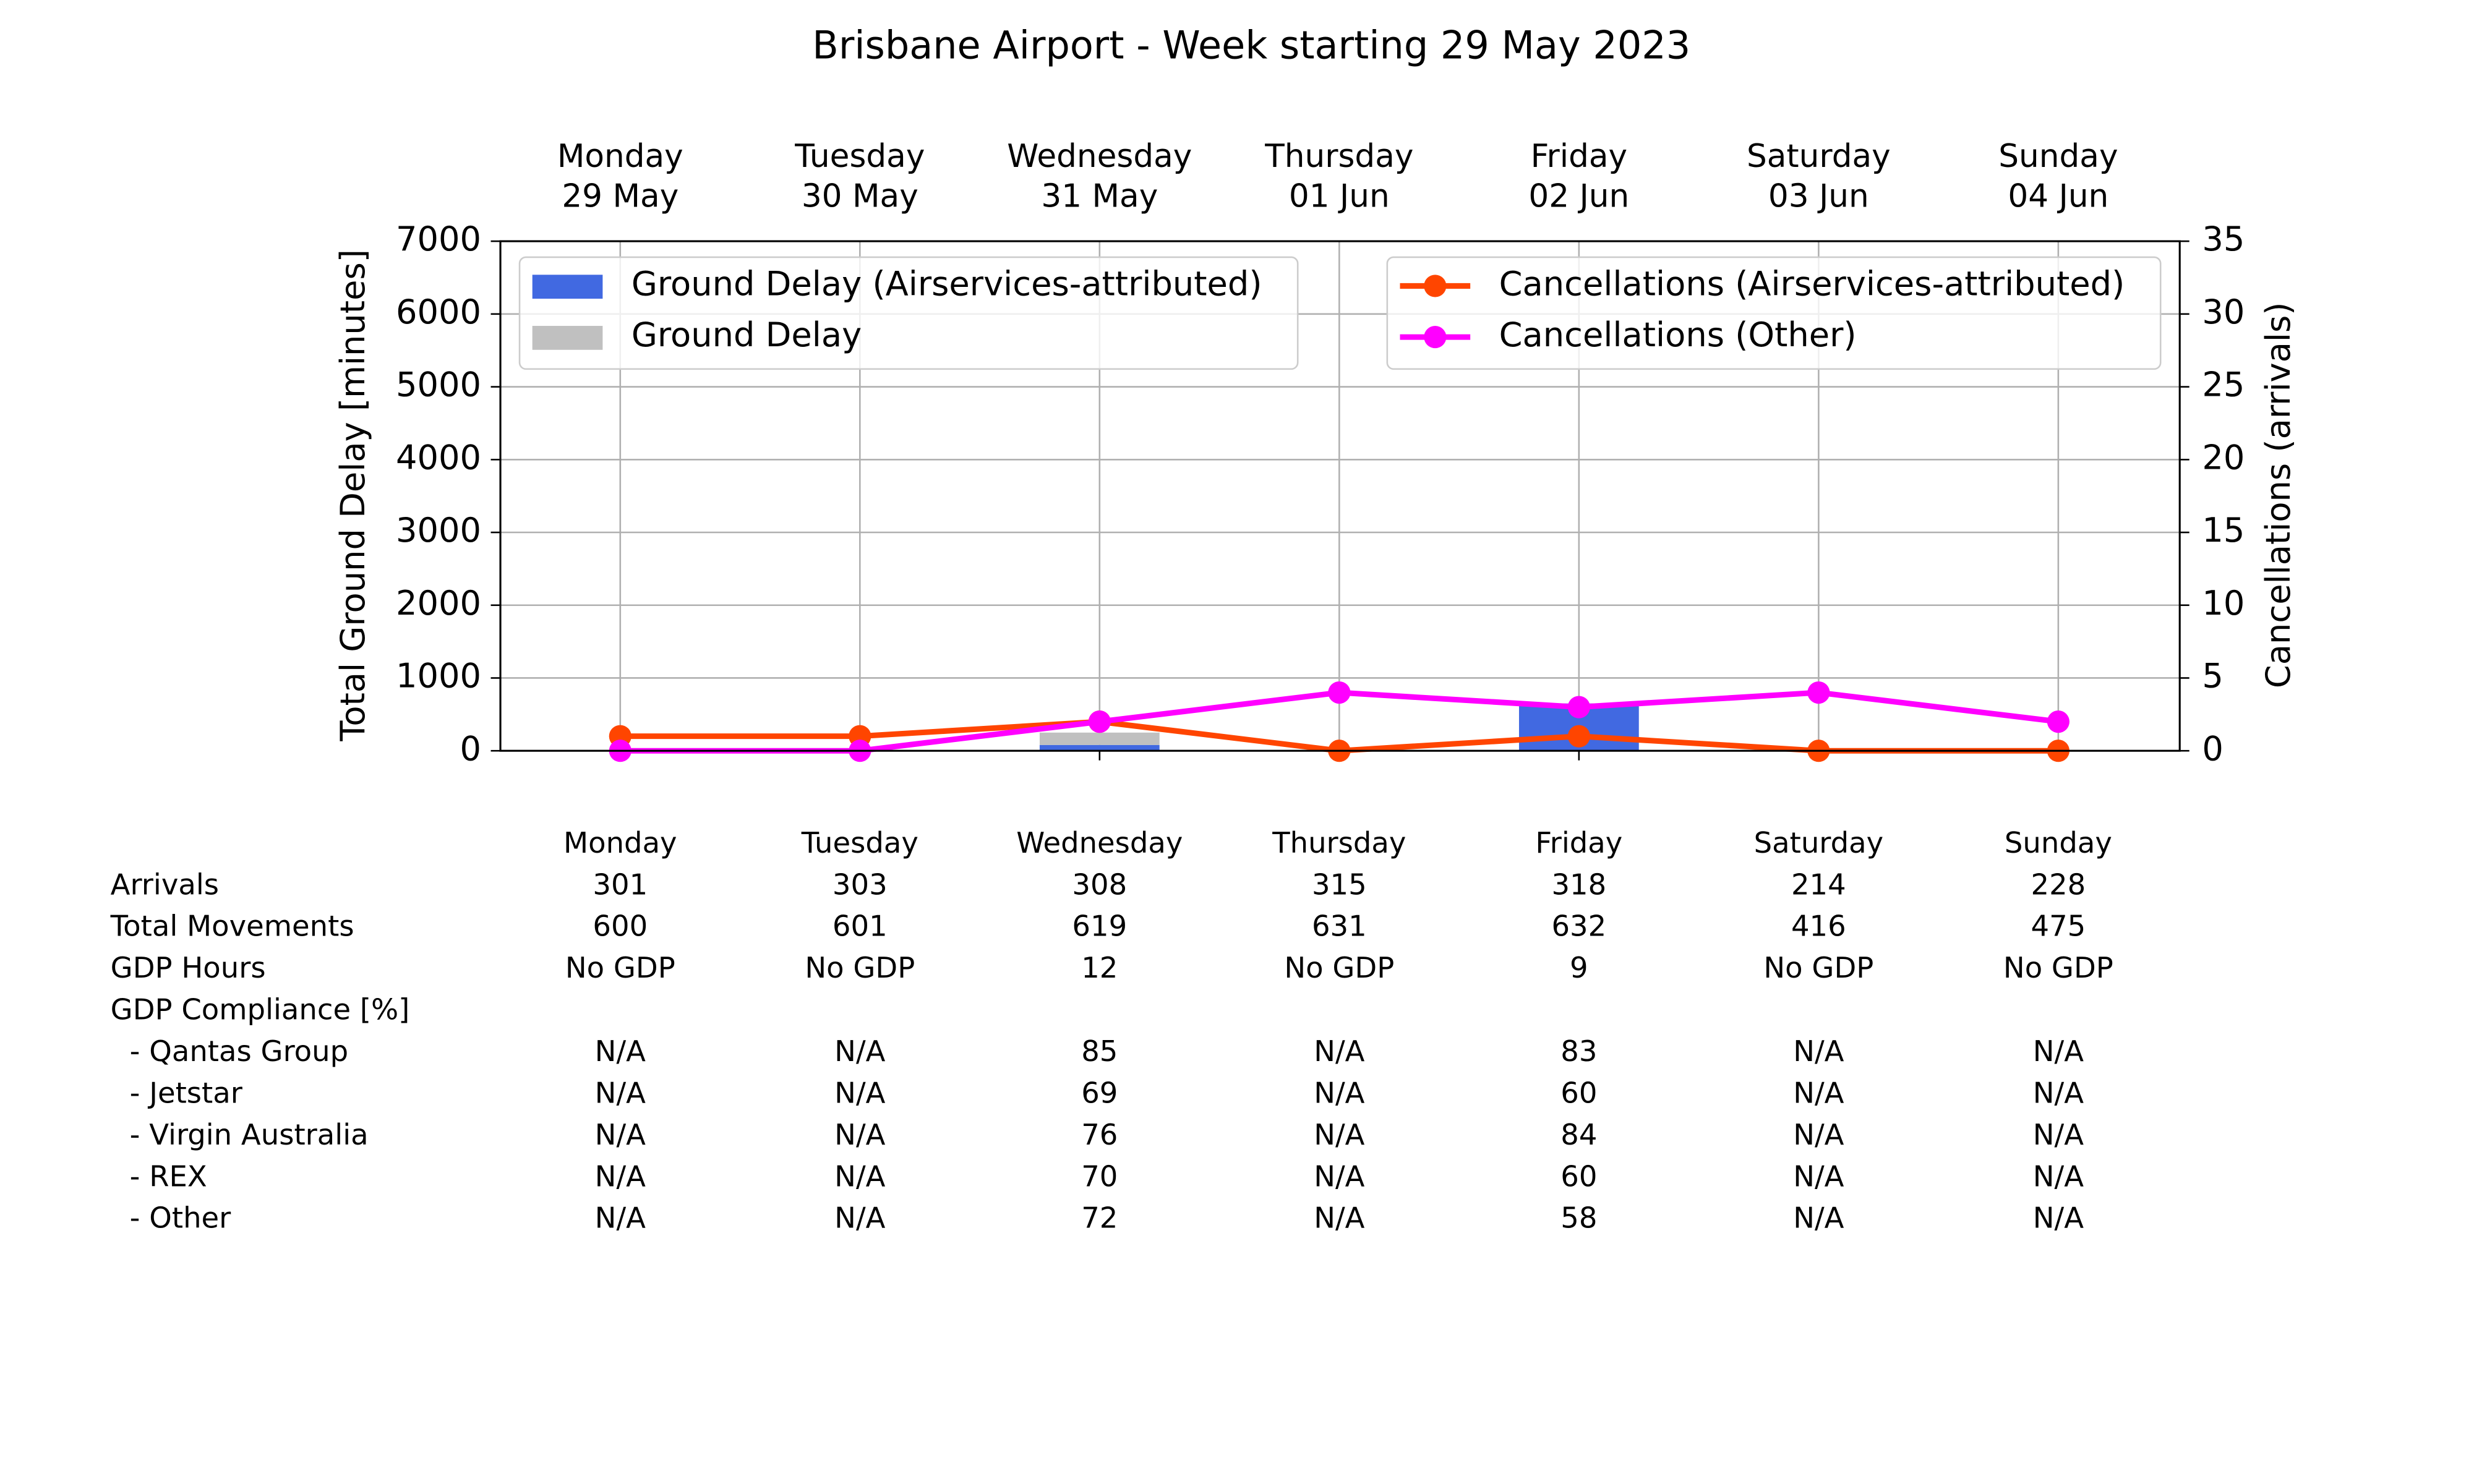  What do you see at coordinates (2058, 156) in the screenshot?
I see `x-tick-label: Sunday` at bounding box center [2058, 156].